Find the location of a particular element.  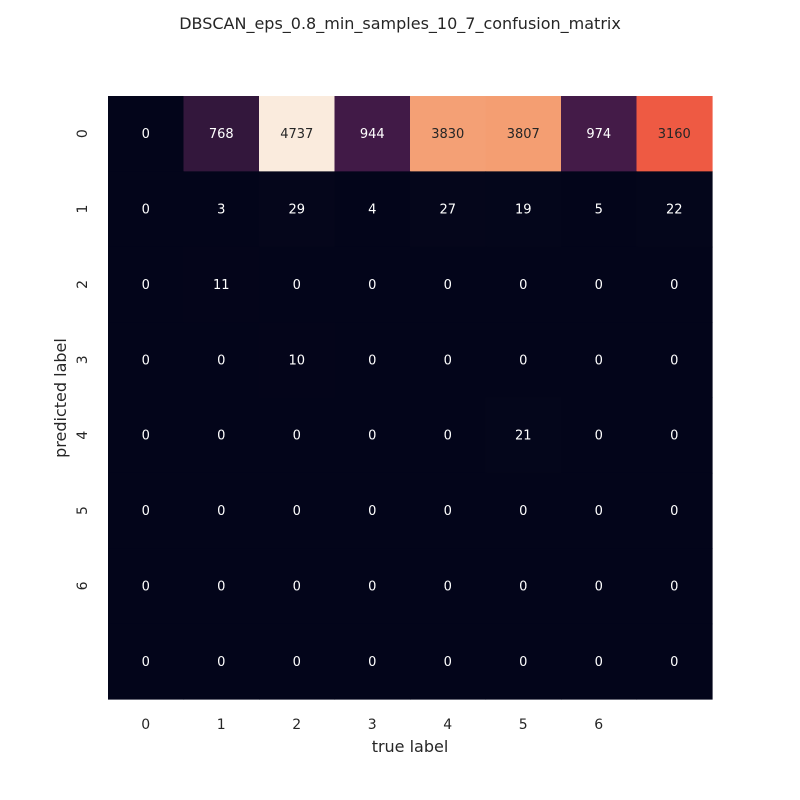

cell-value-label: 27 is located at coordinates (447, 210).